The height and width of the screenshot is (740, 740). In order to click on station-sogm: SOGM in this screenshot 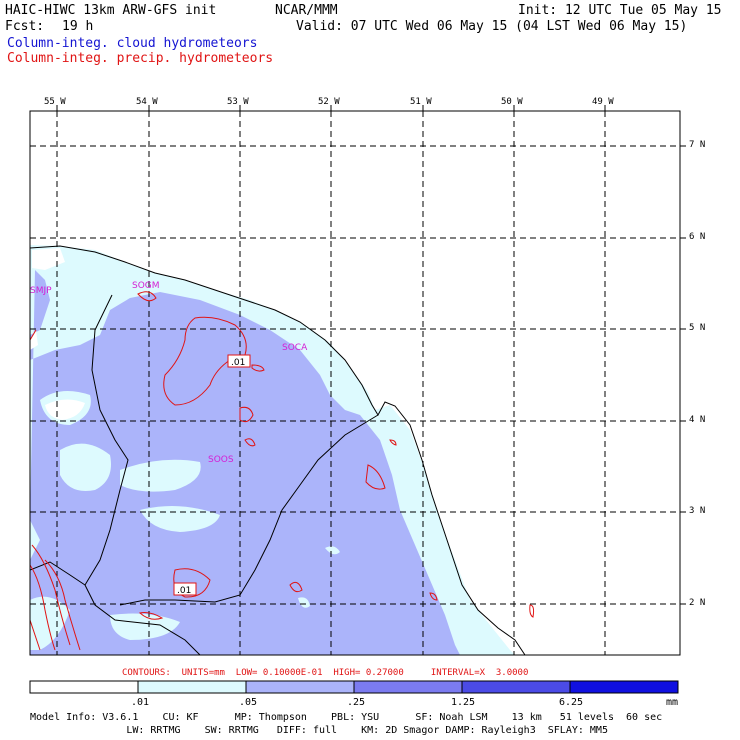, I will do `click(146, 286)`.